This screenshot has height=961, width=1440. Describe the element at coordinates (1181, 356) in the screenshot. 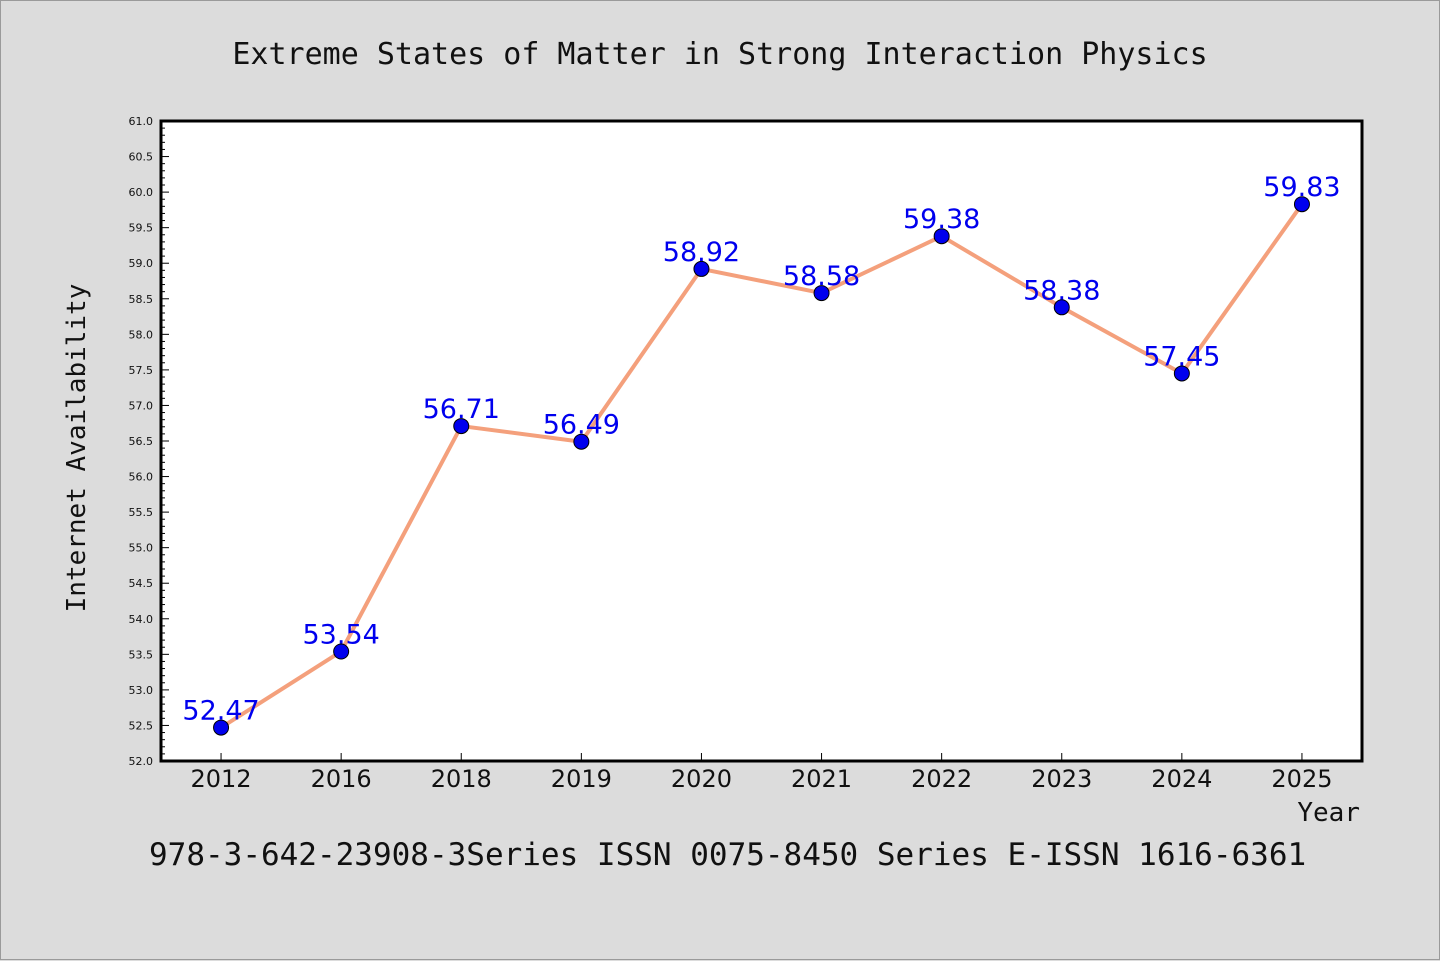

I see `data-label: 57.45` at that location.